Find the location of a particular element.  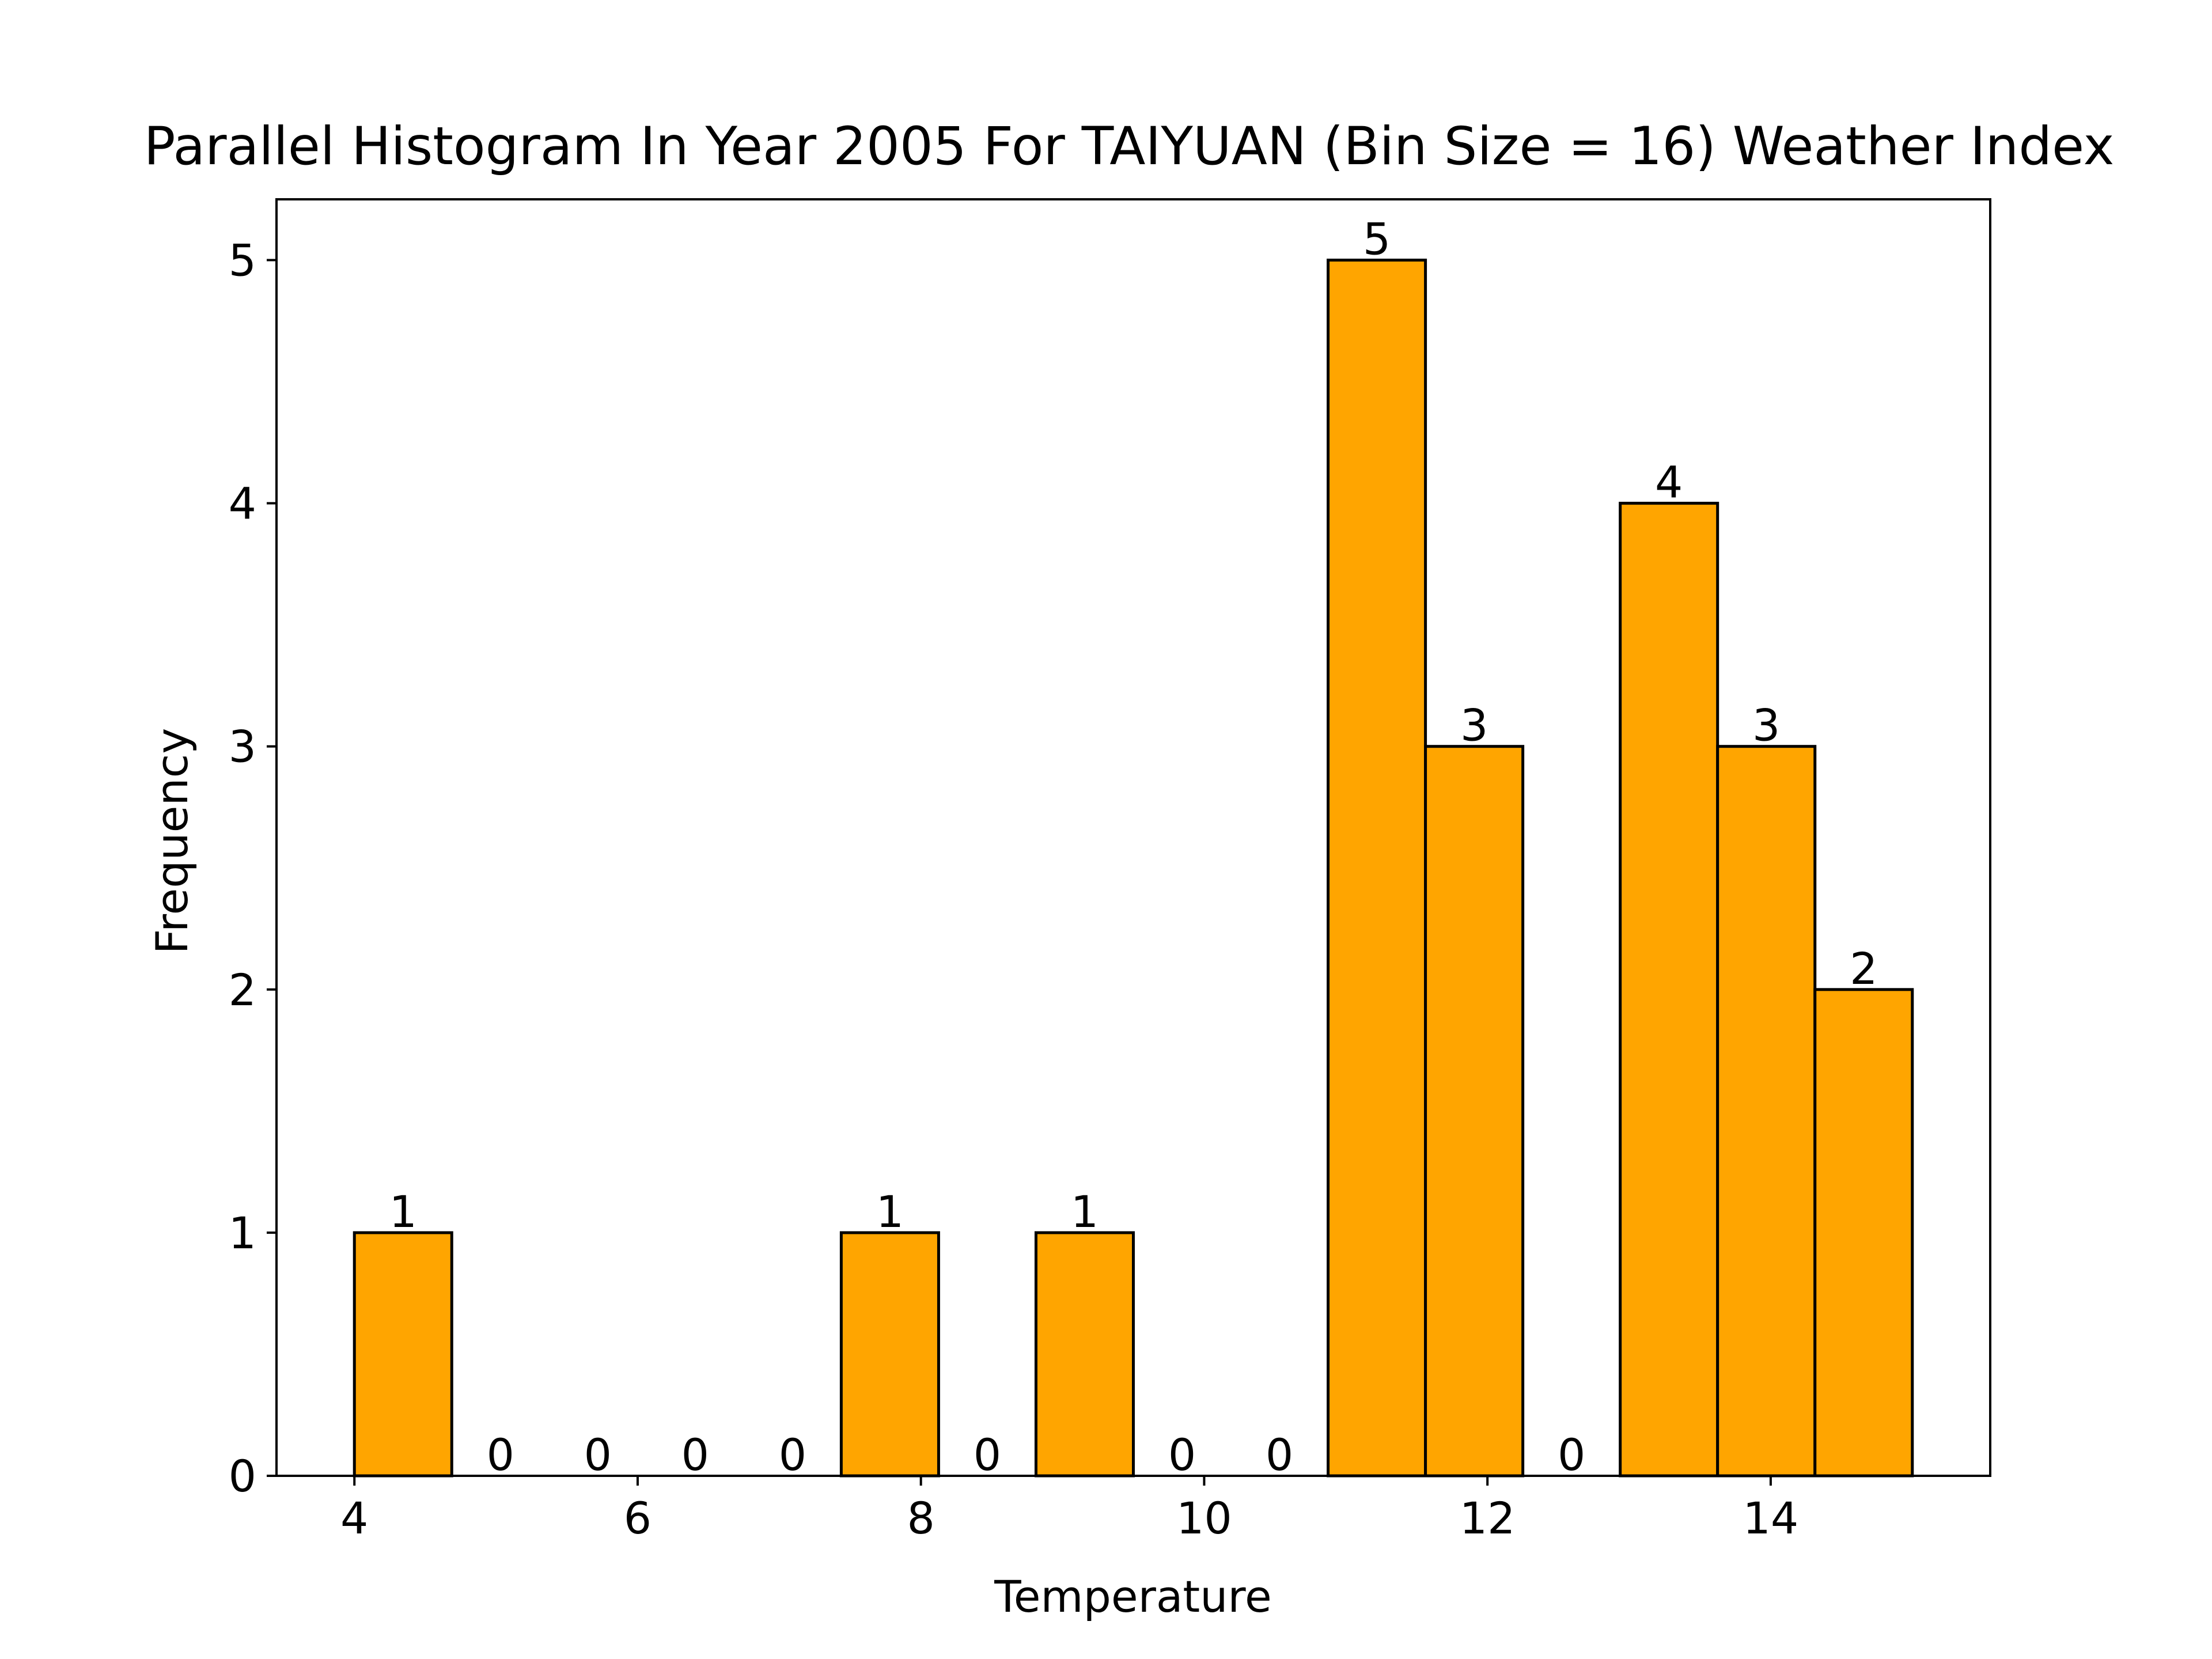

x-axis-label: Temperature is located at coordinates (1132, 1596).